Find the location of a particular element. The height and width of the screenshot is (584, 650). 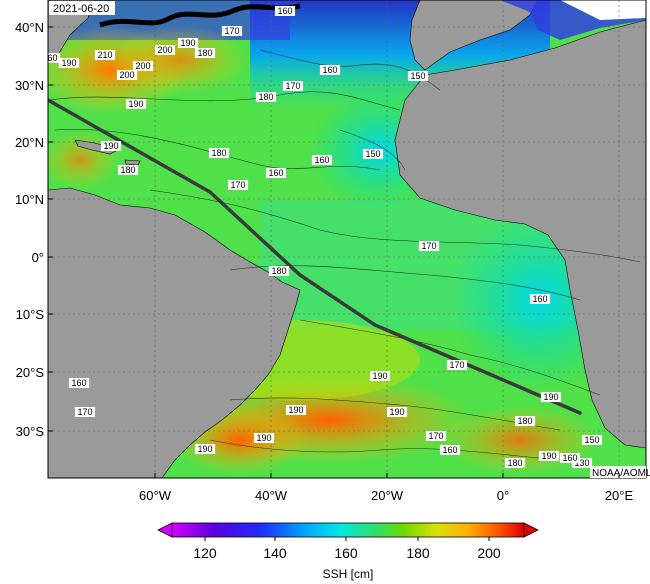

lat-tick-label: 10°S is located at coordinates (30, 314).